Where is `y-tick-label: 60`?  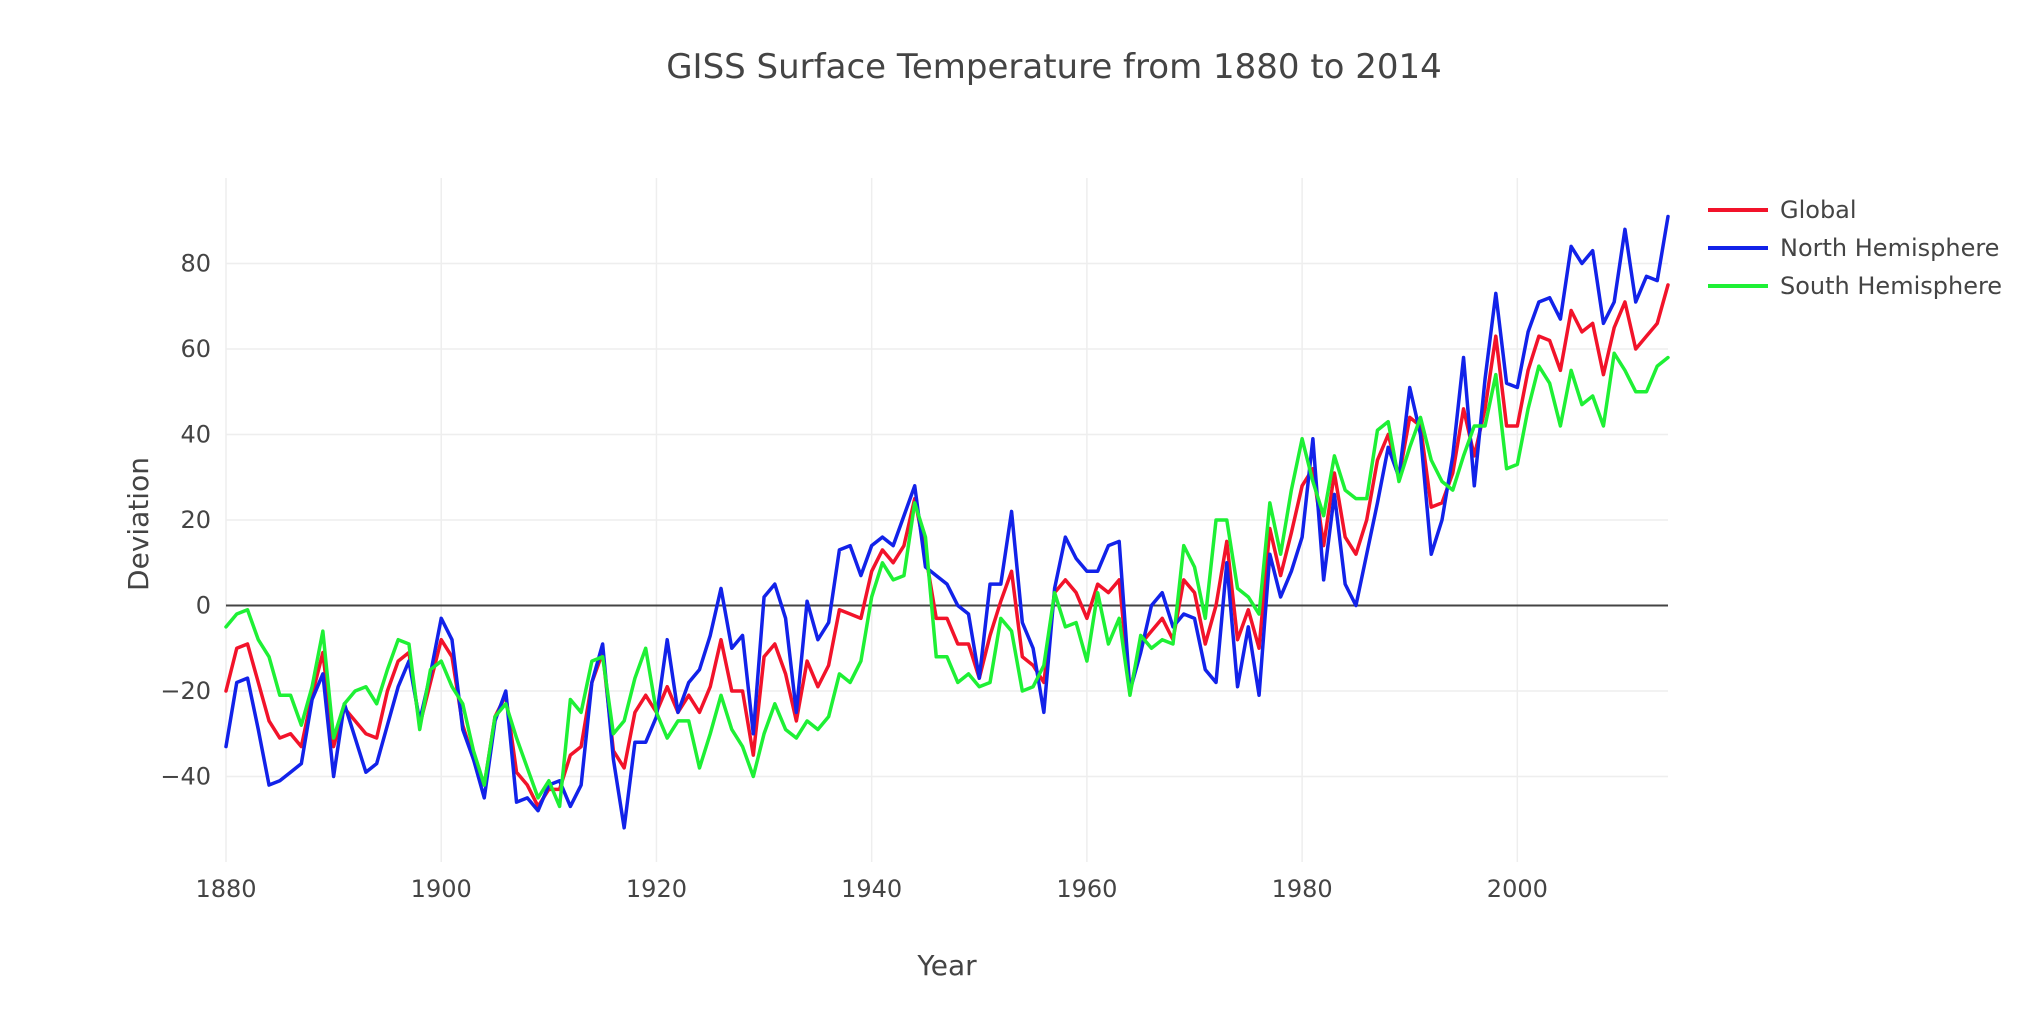
y-tick-label: 60 is located at coordinates (195, 349).